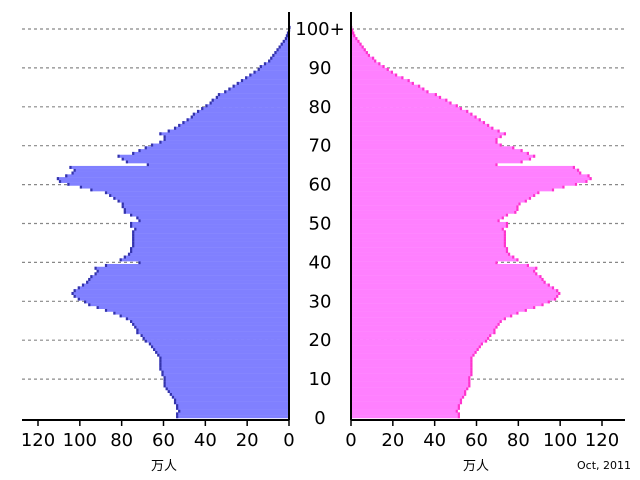 This screenshot has height=480, width=640. What do you see at coordinates (518, 440) in the screenshot?
I see `right-tick-label-80: 80` at bounding box center [518, 440].